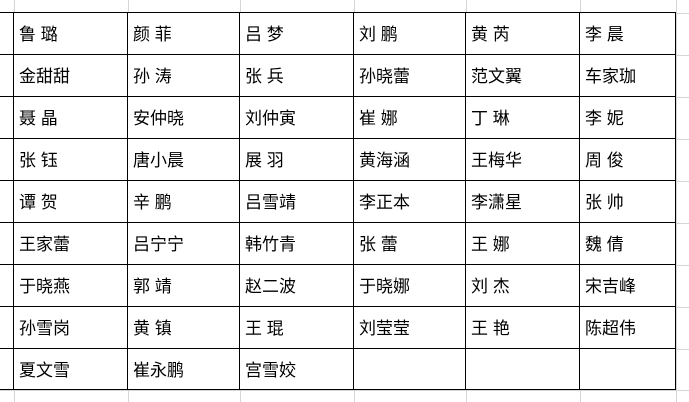 The image size is (689, 402). Describe the element at coordinates (184, 328) in the screenshot. I see `table-cell: 黄 镇` at that location.